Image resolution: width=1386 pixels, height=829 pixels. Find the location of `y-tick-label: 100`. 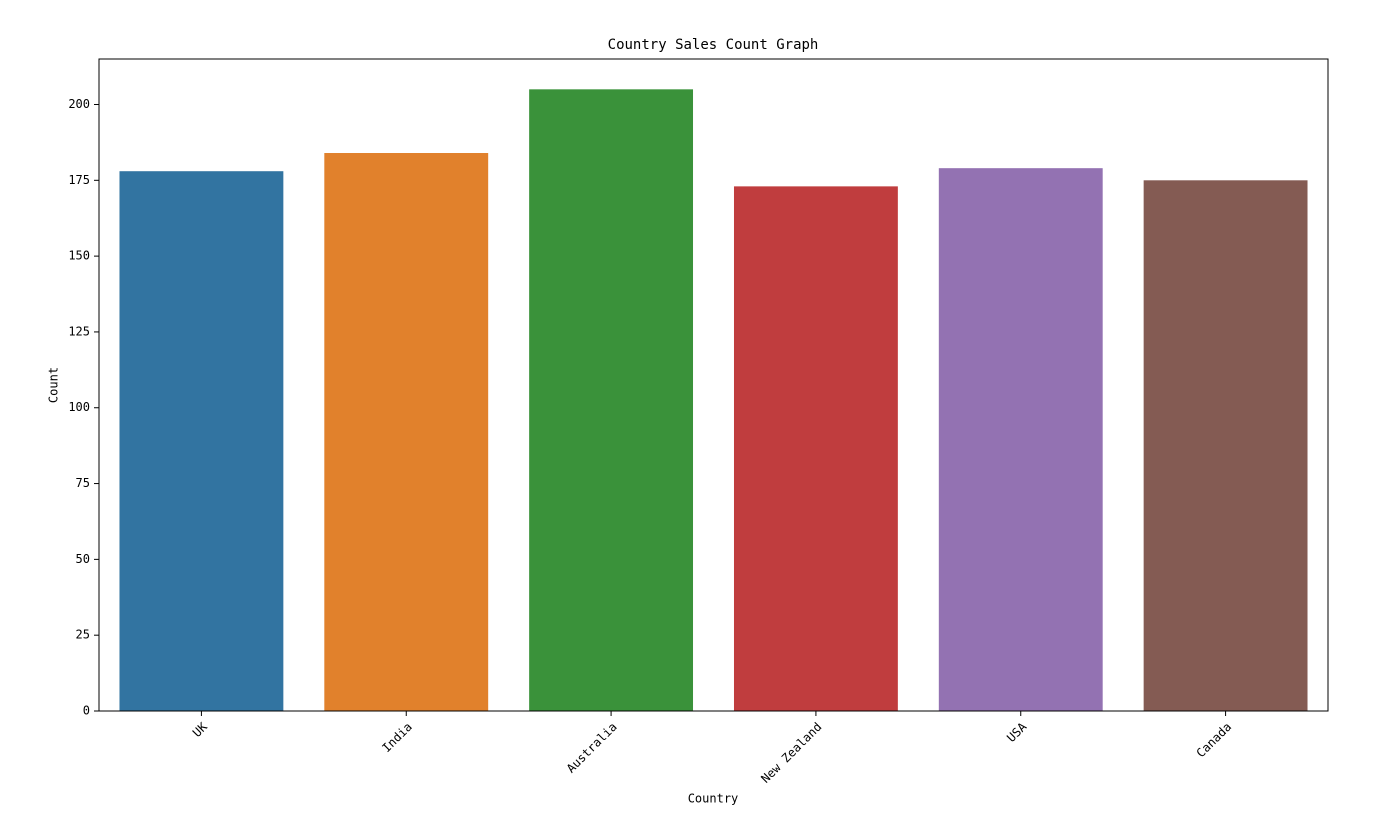

y-tick-label: 100 is located at coordinates (79, 407).